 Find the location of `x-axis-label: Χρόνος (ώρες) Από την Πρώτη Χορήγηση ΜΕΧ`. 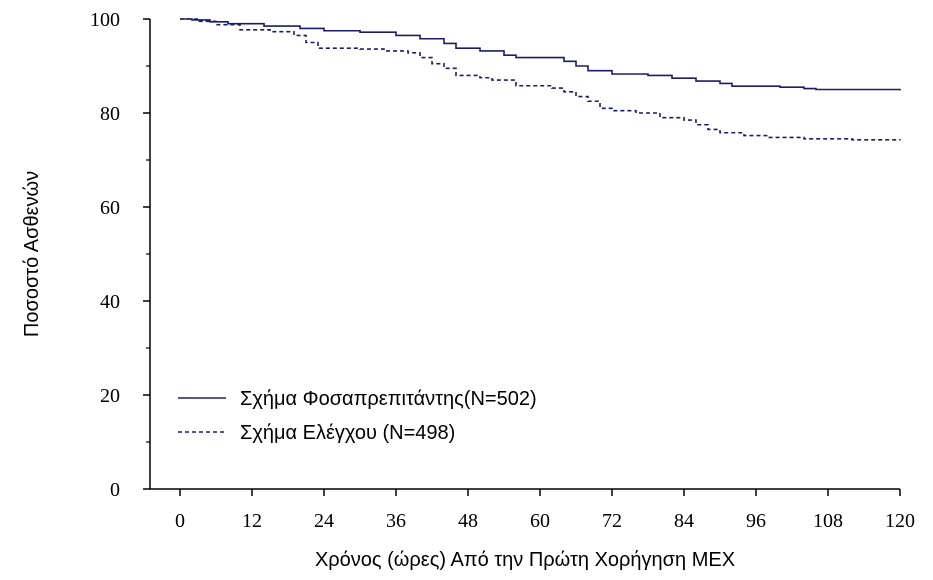

x-axis-label: Χρόνος (ώρες) Από την Πρώτη Χορήγηση ΜΕΧ is located at coordinates (525, 560).